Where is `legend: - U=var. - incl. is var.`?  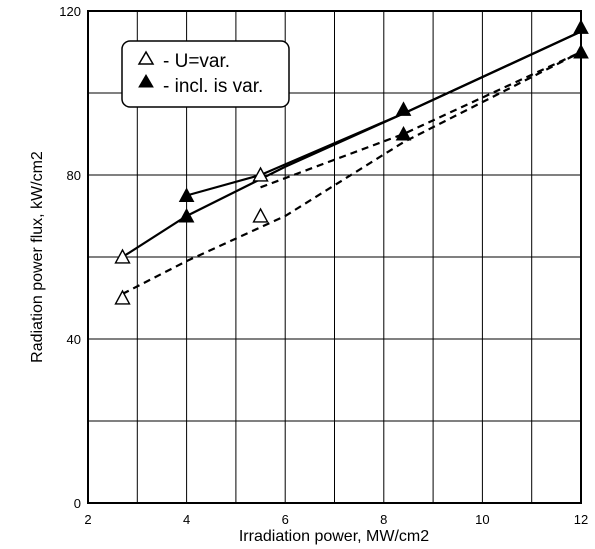
legend: - U=var. - incl. is var. is located at coordinates (205, 74).